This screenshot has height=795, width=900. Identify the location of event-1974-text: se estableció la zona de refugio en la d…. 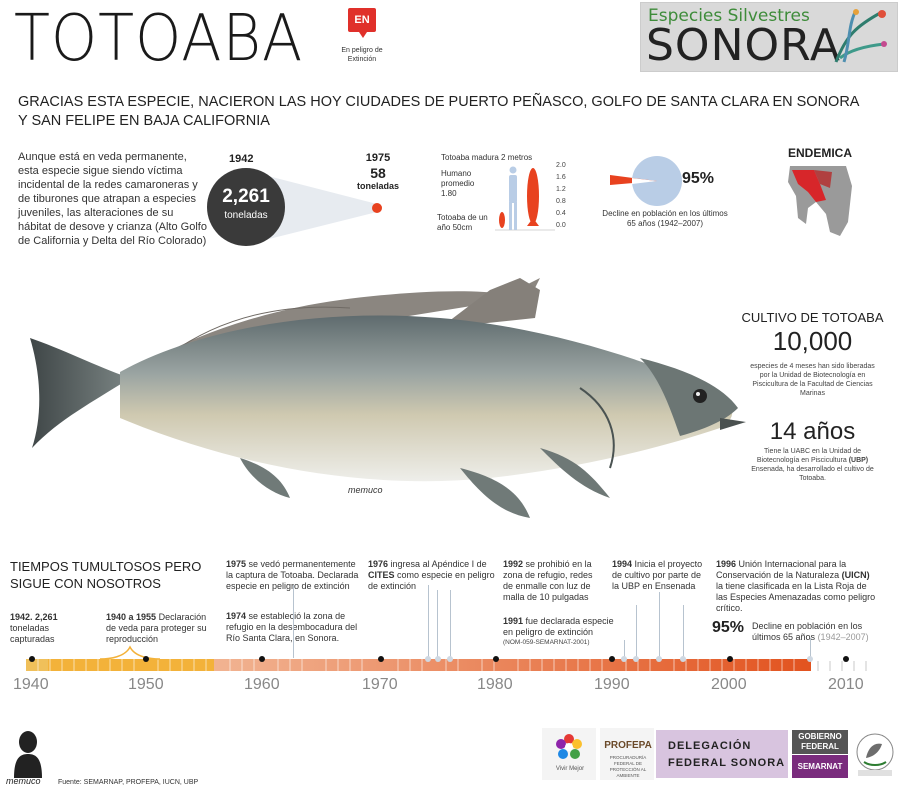
(292, 627).